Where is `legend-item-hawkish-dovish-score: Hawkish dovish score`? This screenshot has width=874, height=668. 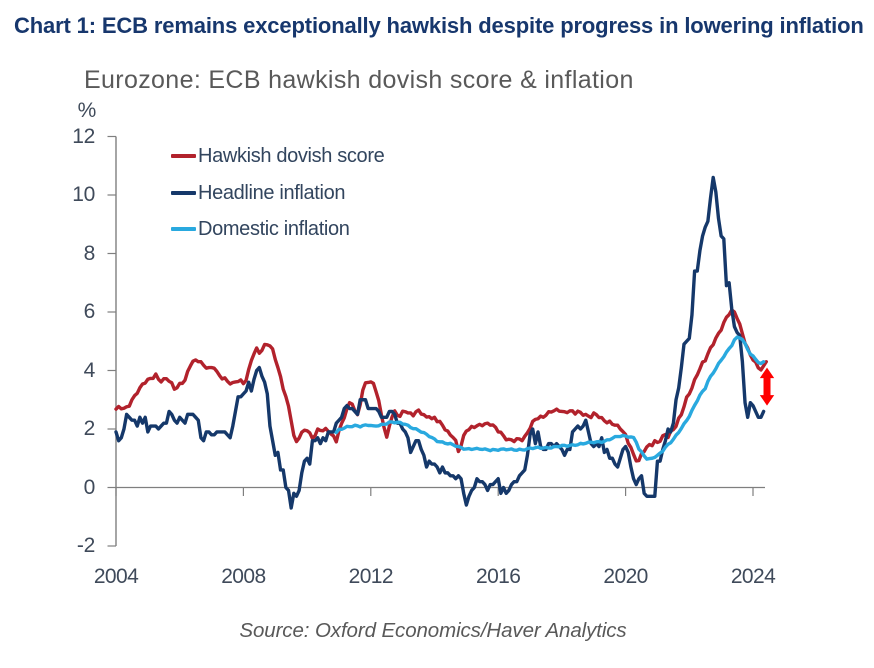 legend-item-hawkish-dovish-score: Hawkish dovish score is located at coordinates (278, 156).